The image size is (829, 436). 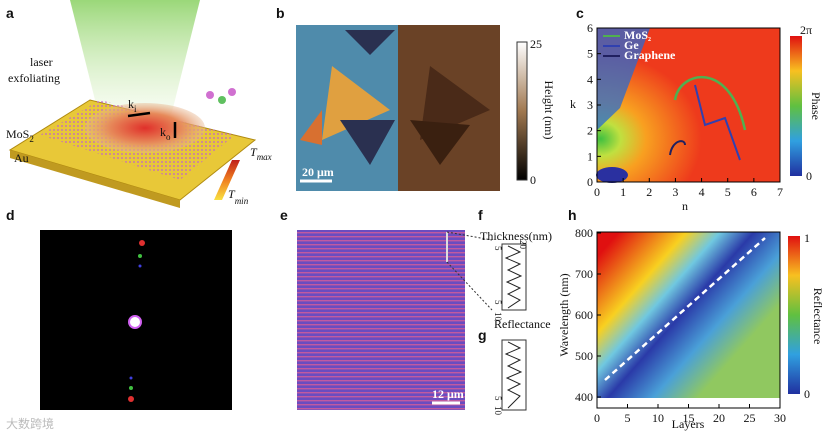 What do you see at coordinates (650, 55) in the screenshot?
I see `legend-label: Graphene` at bounding box center [650, 55].